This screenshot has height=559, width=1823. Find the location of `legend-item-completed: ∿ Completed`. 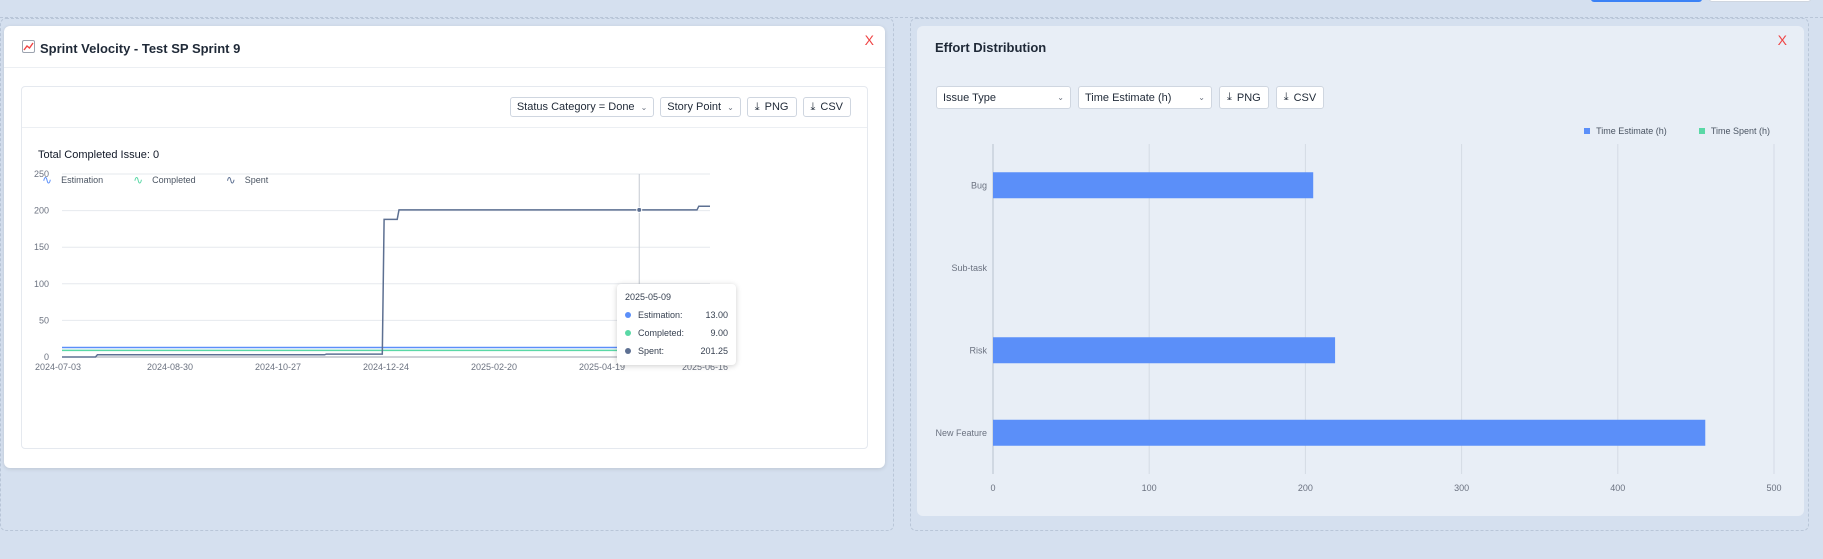

legend-item-completed: ∿ Completed is located at coordinates (164, 180).